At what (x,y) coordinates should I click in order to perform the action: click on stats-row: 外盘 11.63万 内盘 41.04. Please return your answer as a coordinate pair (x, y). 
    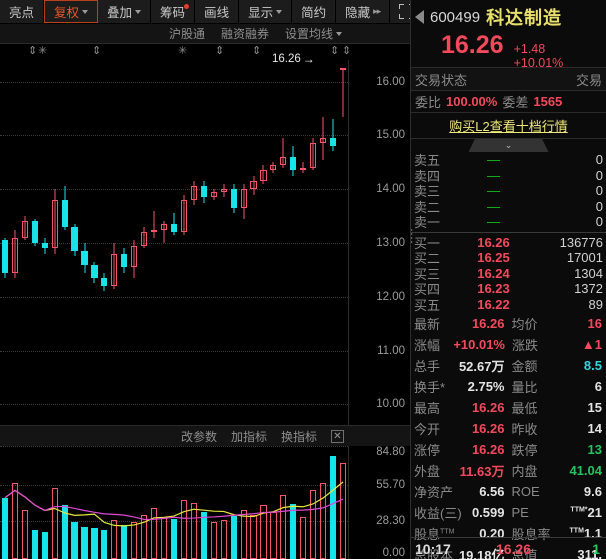
    Looking at the image, I should click on (508, 470).